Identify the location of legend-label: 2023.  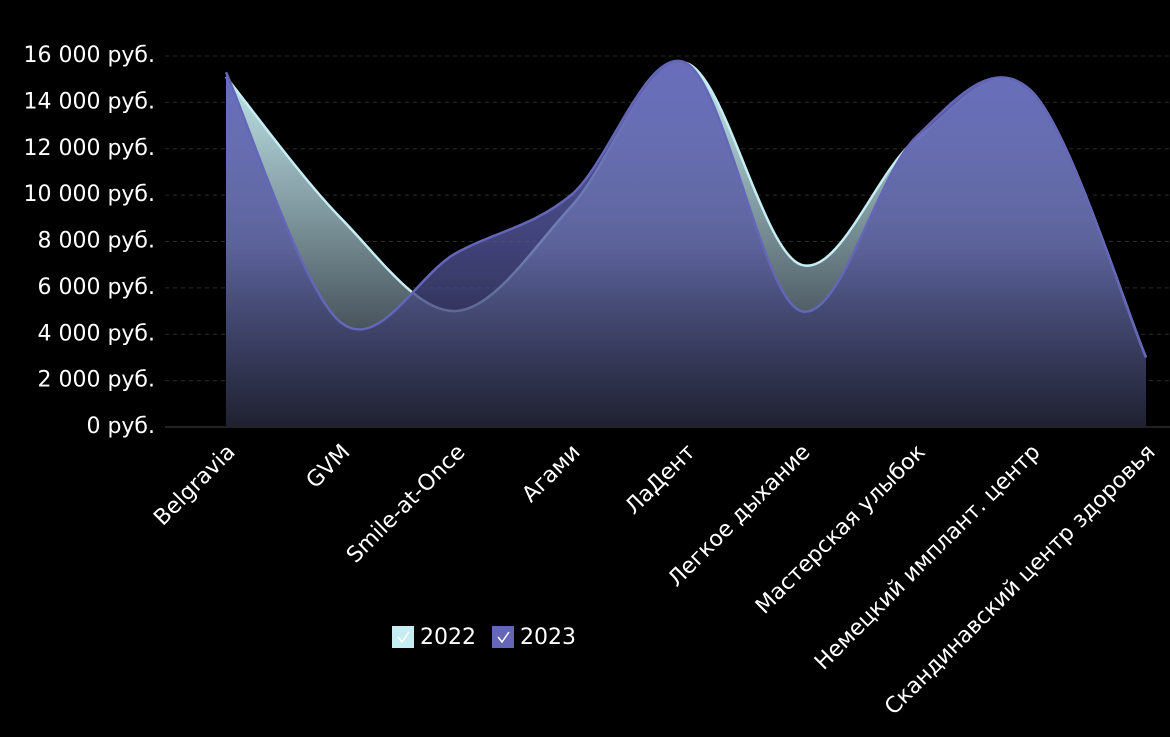
(548, 637).